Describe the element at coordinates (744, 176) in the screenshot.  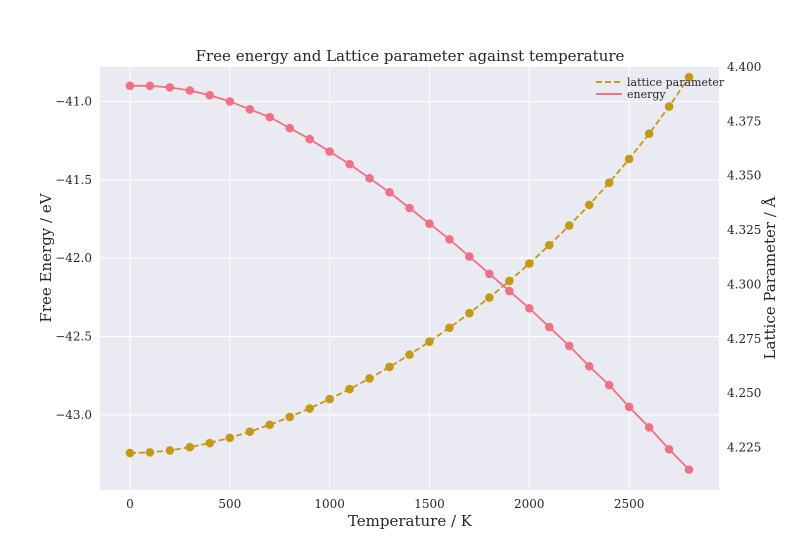
I see `y-right-tick-label: 4.350` at that location.